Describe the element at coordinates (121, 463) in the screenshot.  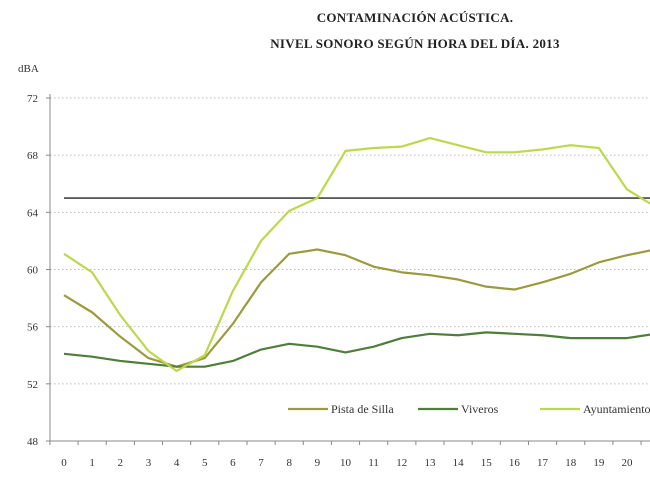
I see `x-tick-label: 2` at that location.